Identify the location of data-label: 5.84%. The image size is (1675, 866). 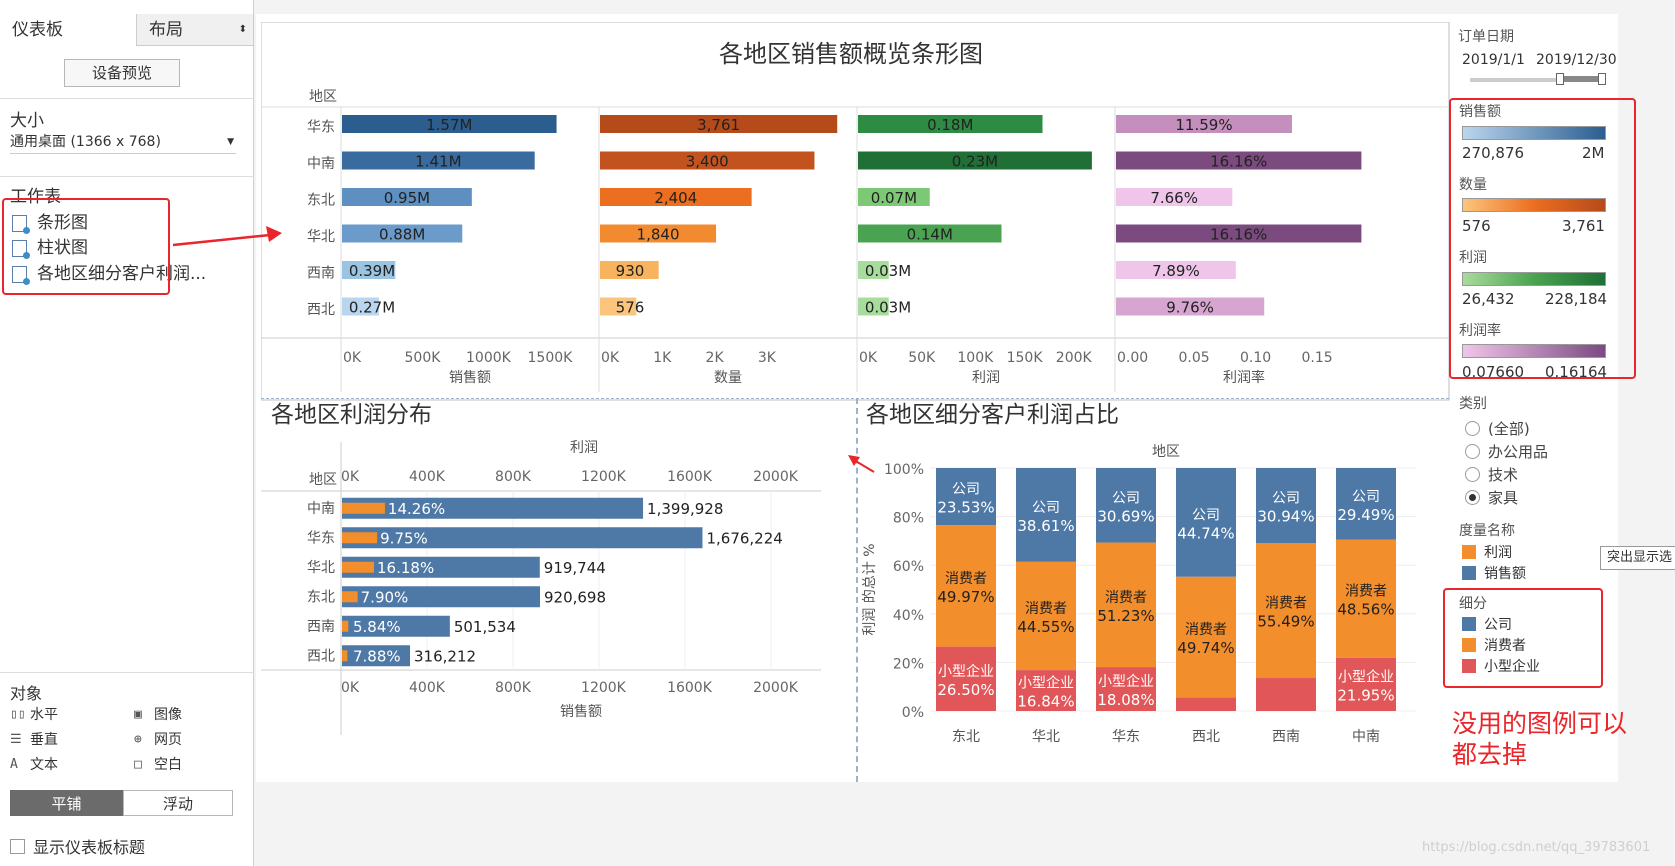
(377, 627).